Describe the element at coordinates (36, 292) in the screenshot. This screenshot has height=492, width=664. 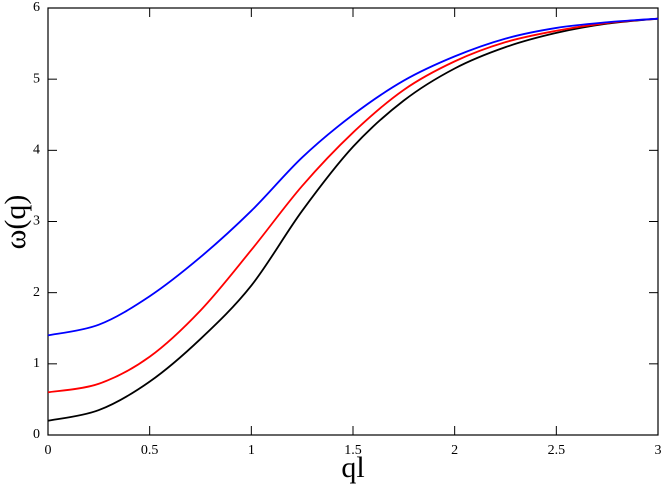
I see `y-tick-label: 2` at that location.